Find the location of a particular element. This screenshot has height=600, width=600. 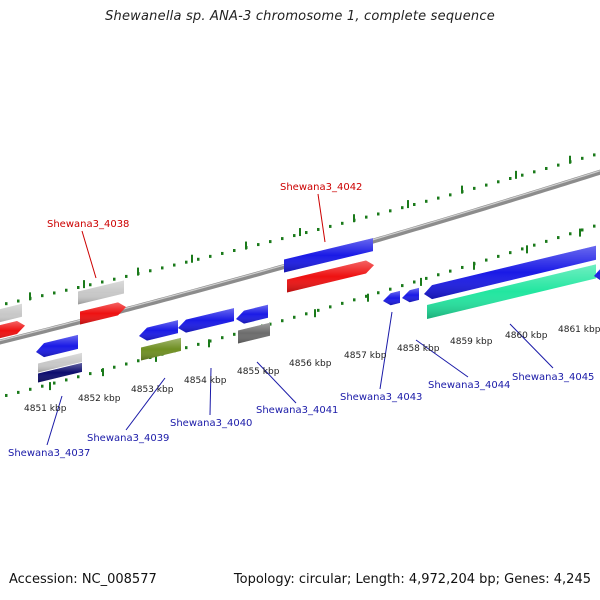

gene-gray-b is located at coordinates (101, 292).